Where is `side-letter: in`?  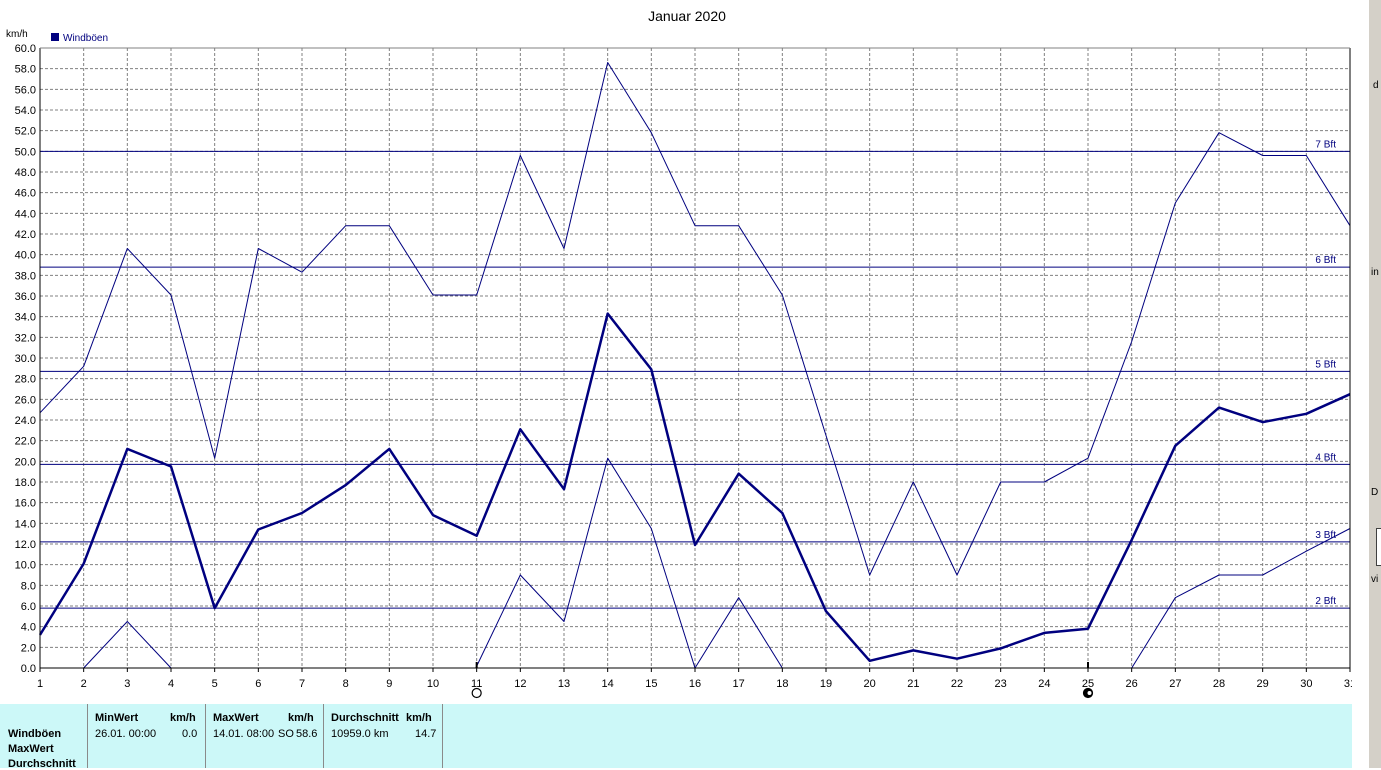
side-letter: in is located at coordinates (1375, 272).